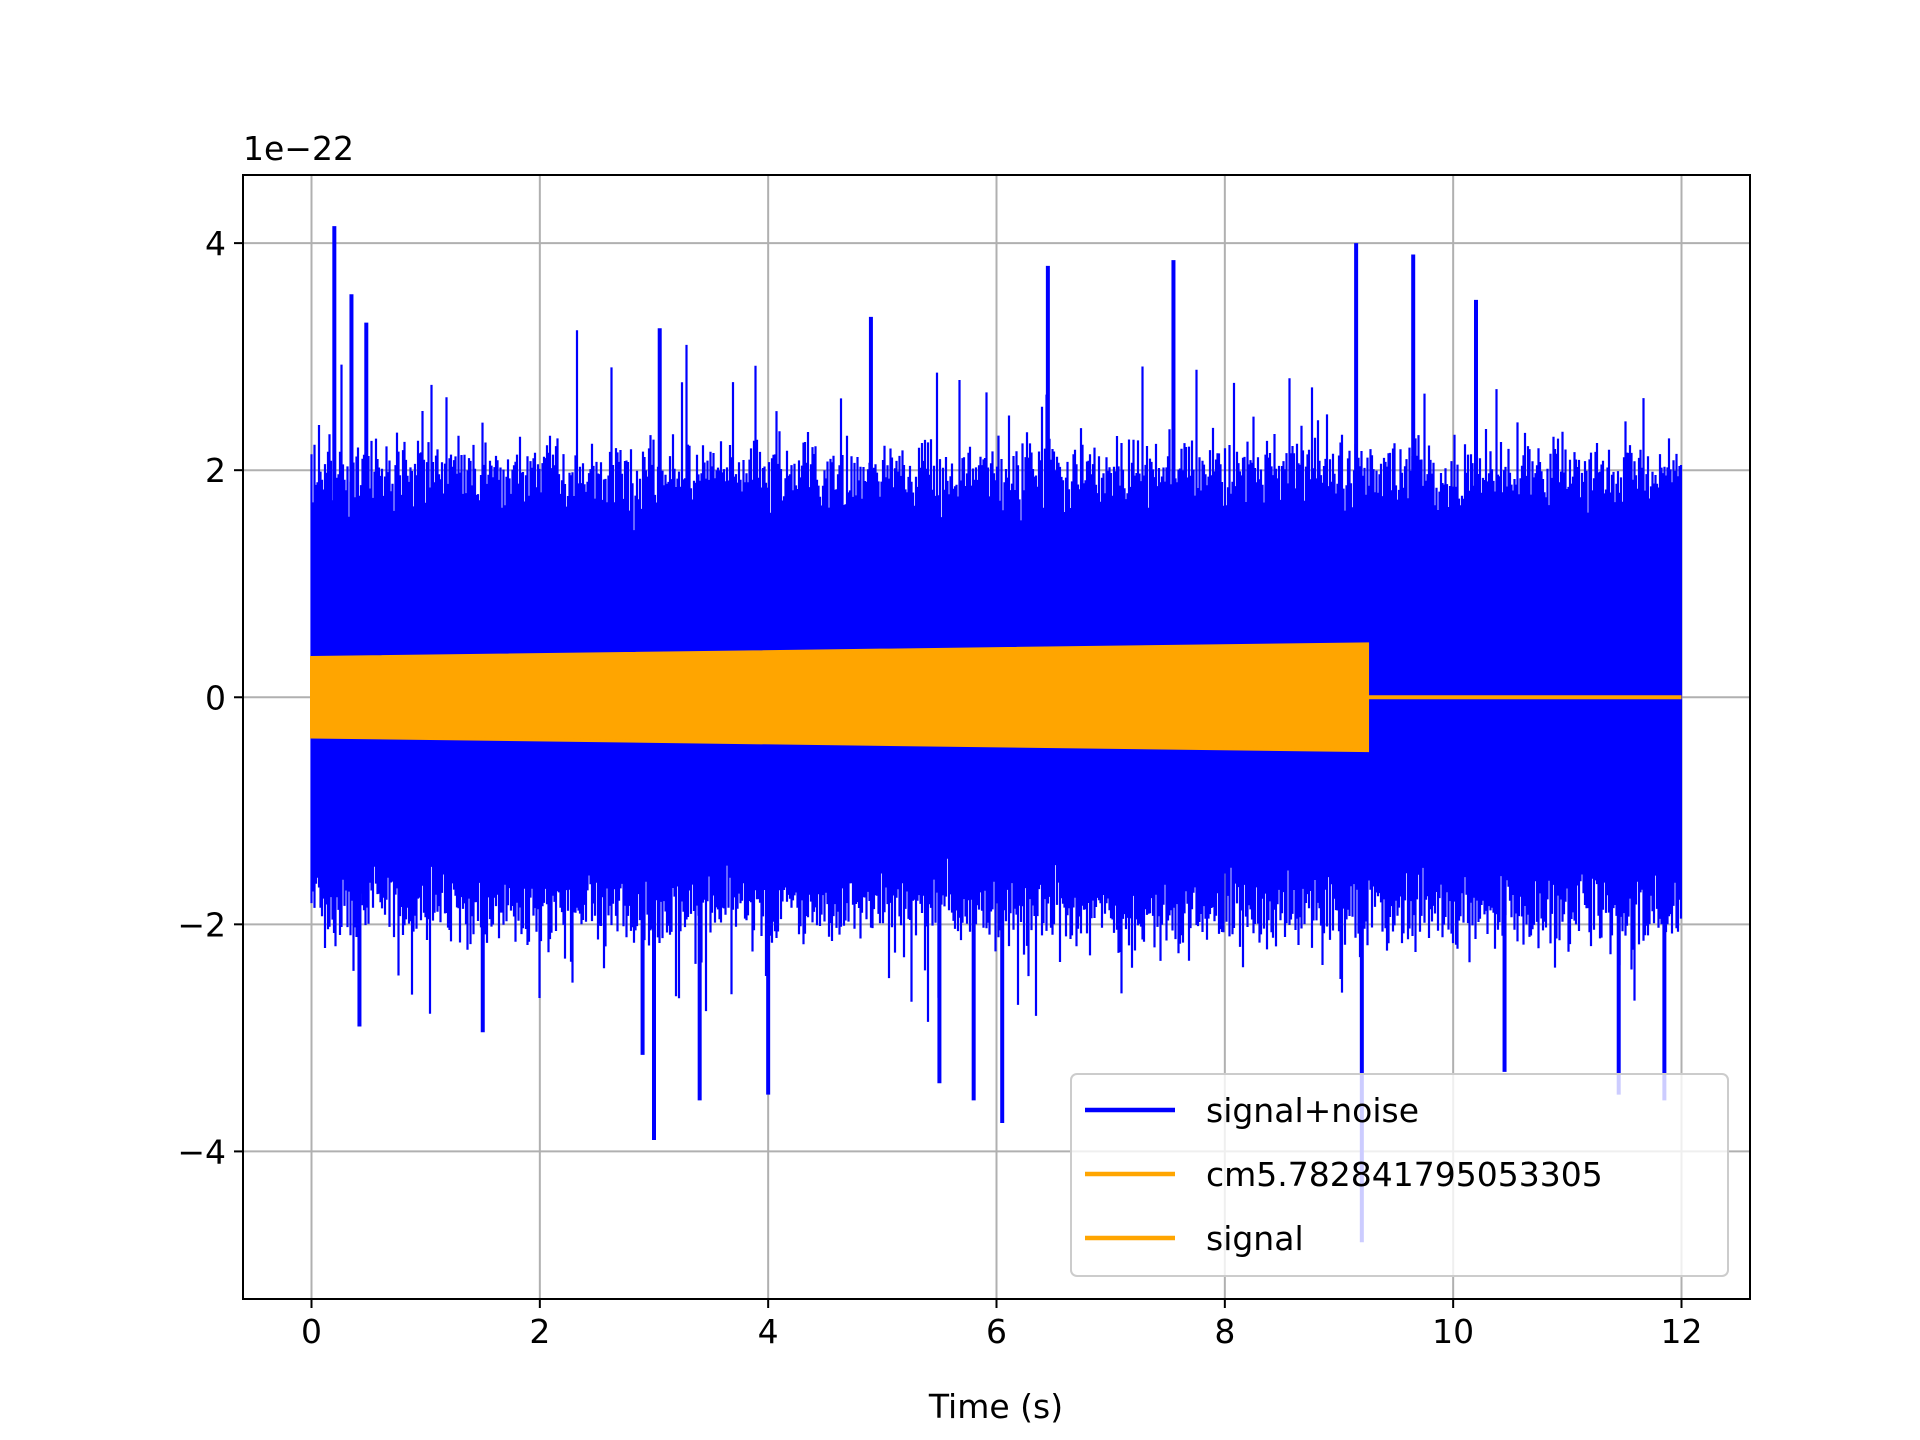  I want to click on offset-text: 1e−22, so click(298, 148).